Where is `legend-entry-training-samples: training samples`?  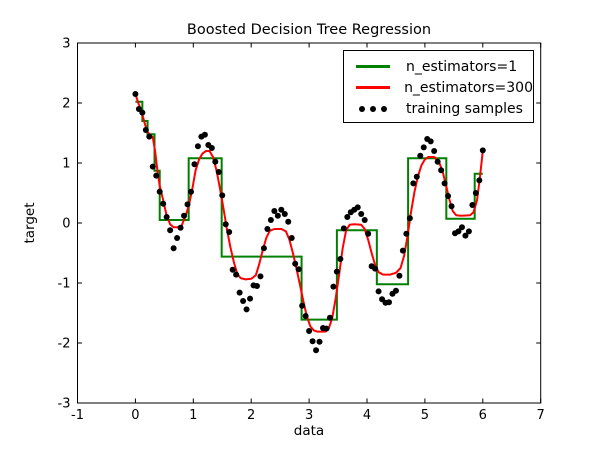
legend-entry-training-samples: training samples is located at coordinates (442, 108).